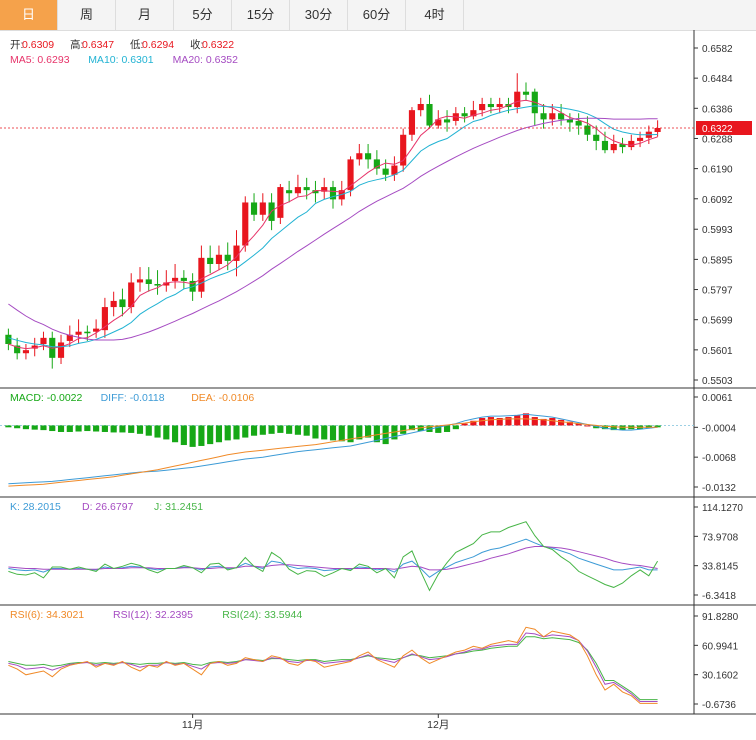 The image size is (756, 740). Describe the element at coordinates (377, 15) in the screenshot. I see `tab-6: 60分` at that location.